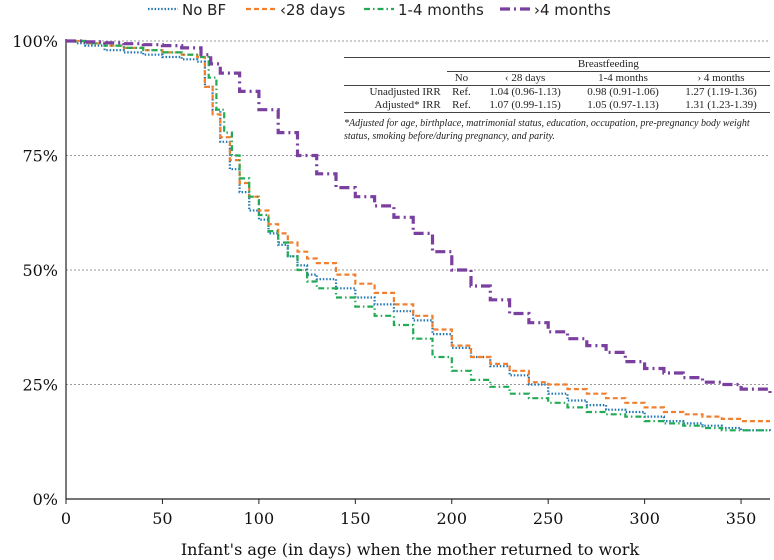 This screenshot has height=560, width=774. I want to click on irr-cell: 1.27 (1.19-1.36), so click(721, 92).